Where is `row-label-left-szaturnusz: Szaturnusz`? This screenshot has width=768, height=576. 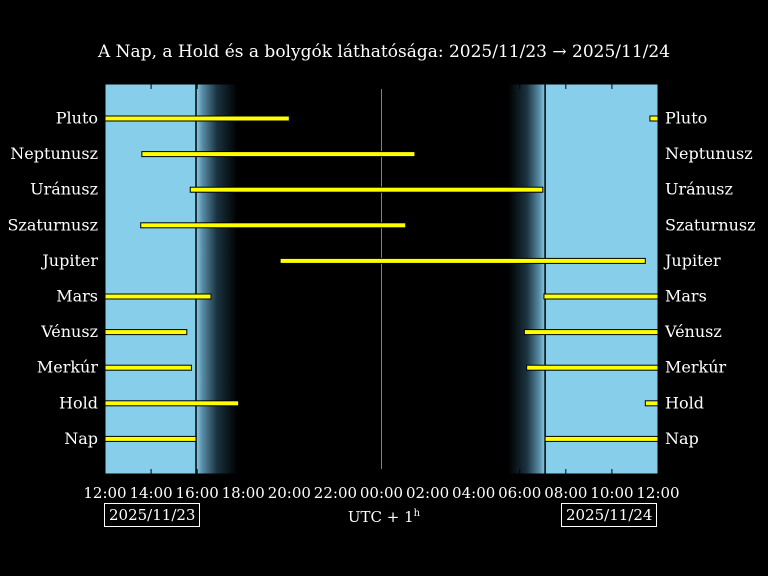
row-label-left-szaturnusz: Szaturnusz is located at coordinates (52, 224).